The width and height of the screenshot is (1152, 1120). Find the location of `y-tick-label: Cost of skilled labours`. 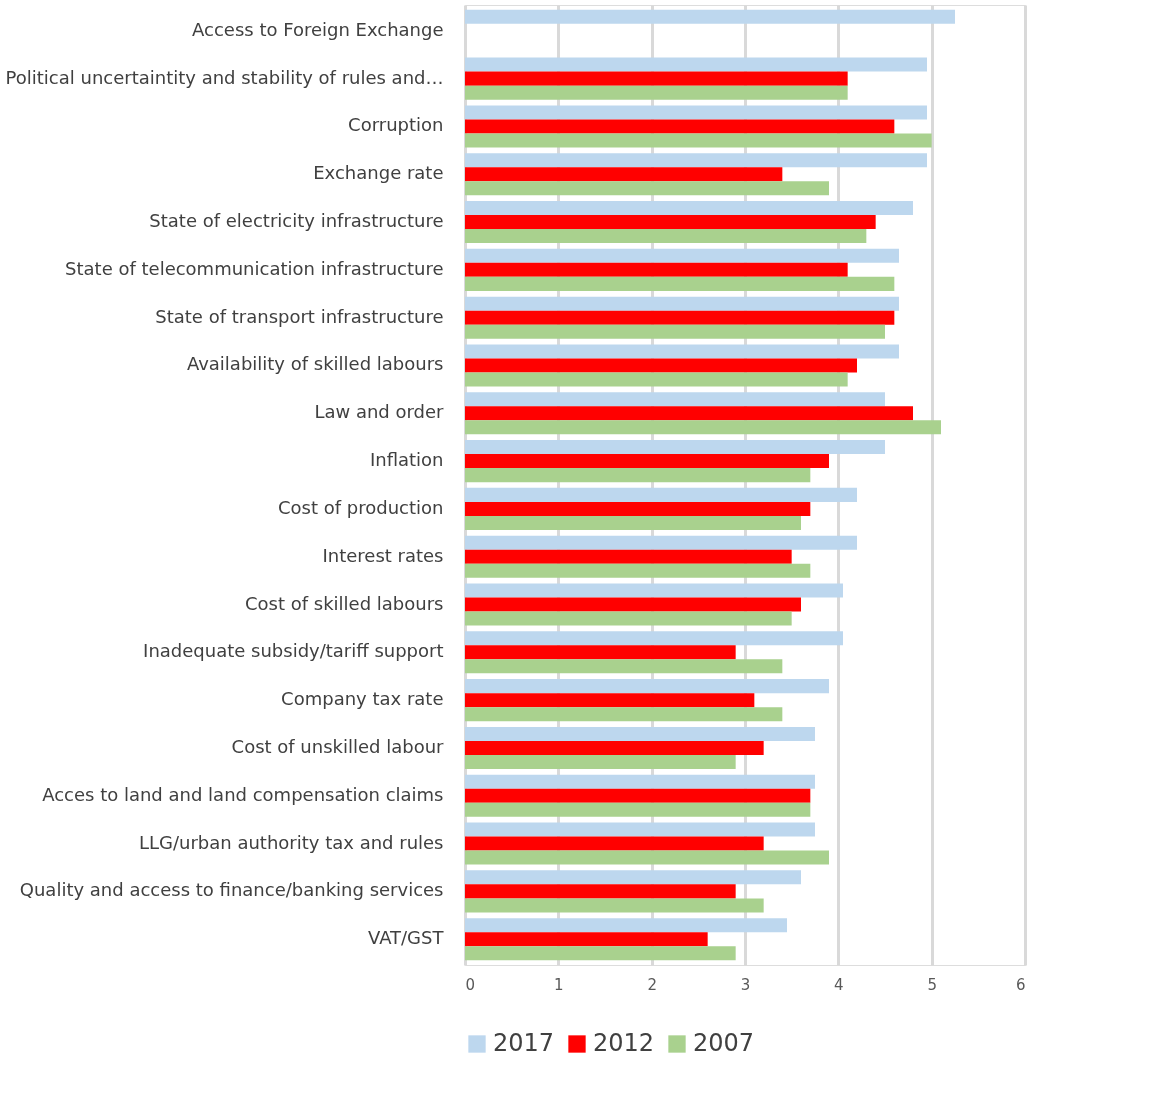

y-tick-label: Cost of skilled labours is located at coordinates (344, 603).